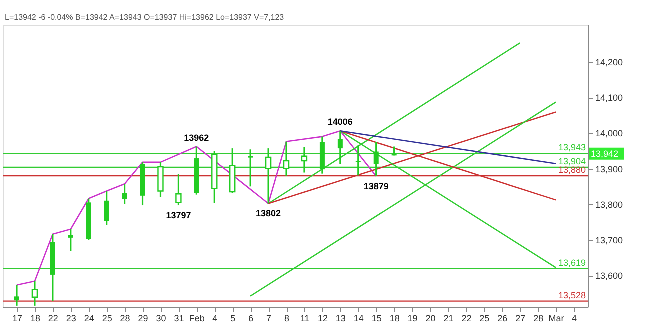 The height and width of the screenshot is (323, 645). What do you see at coordinates (197, 137) in the screenshot?
I see `annotation: 13962` at bounding box center [197, 137].